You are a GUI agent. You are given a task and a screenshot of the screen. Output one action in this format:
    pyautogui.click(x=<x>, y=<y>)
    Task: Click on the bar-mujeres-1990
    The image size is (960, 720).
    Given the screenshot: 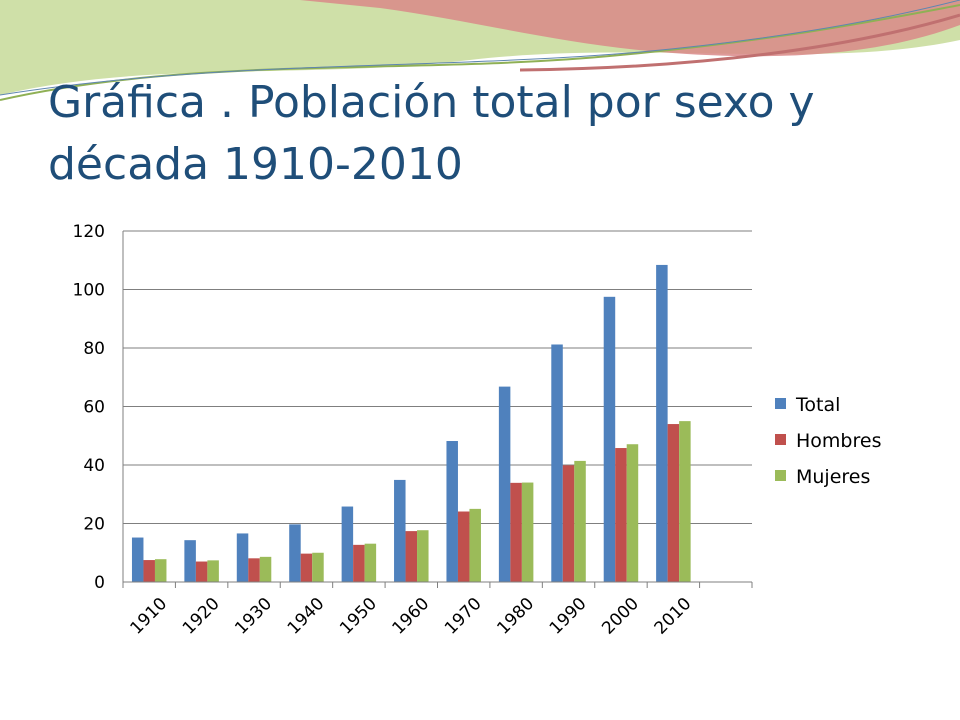 What is the action you would take?
    pyautogui.click(x=580, y=521)
    